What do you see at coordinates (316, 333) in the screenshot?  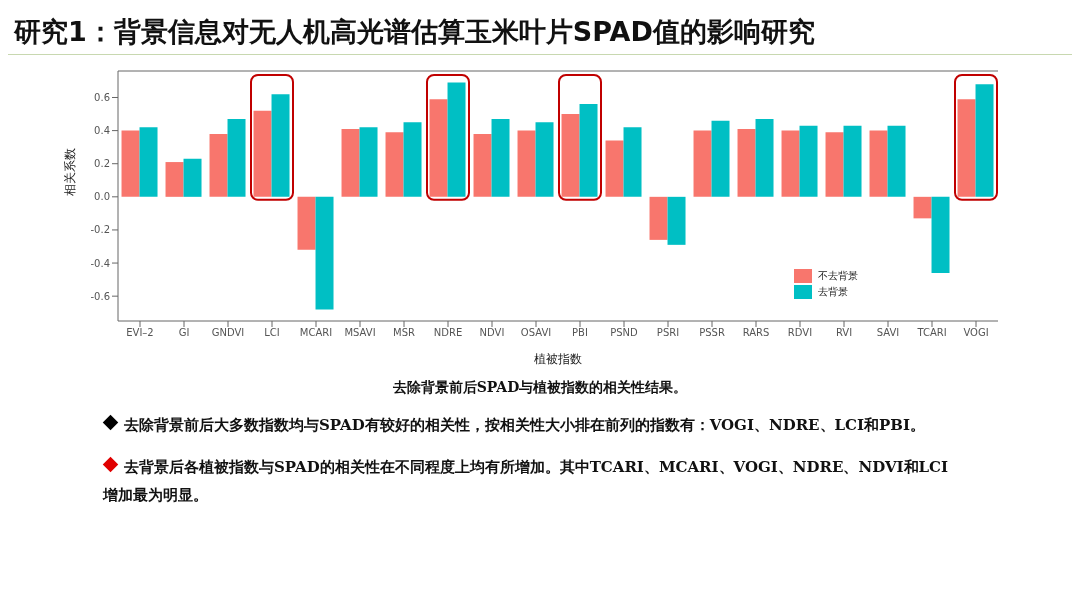 I see `x-tick-label: MCARI` at bounding box center [316, 333].